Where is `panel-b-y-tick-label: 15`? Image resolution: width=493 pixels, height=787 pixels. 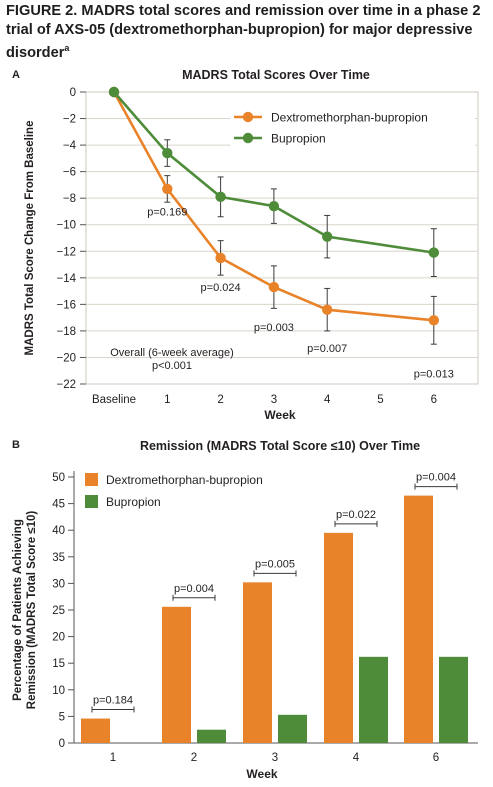 panel-b-y-tick-label: 15 is located at coordinates (58, 664).